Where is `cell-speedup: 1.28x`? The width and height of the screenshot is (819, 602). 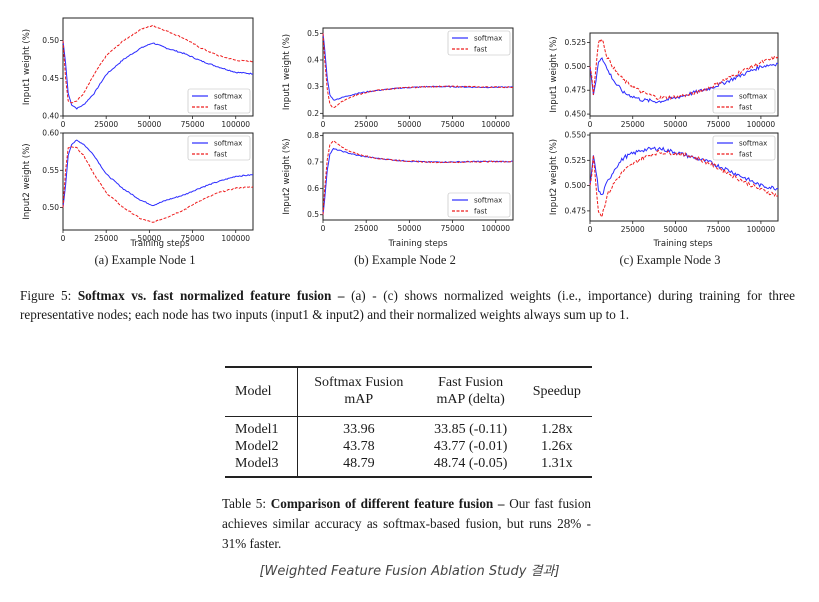 cell-speedup: 1.28x is located at coordinates (557, 429).